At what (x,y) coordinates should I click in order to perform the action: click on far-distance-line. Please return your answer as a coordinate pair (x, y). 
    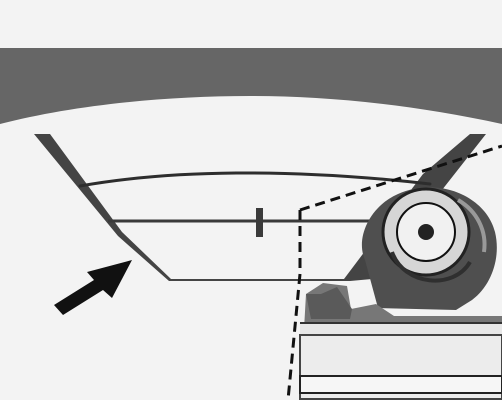
    Looking at the image, I should click on (255, 179).